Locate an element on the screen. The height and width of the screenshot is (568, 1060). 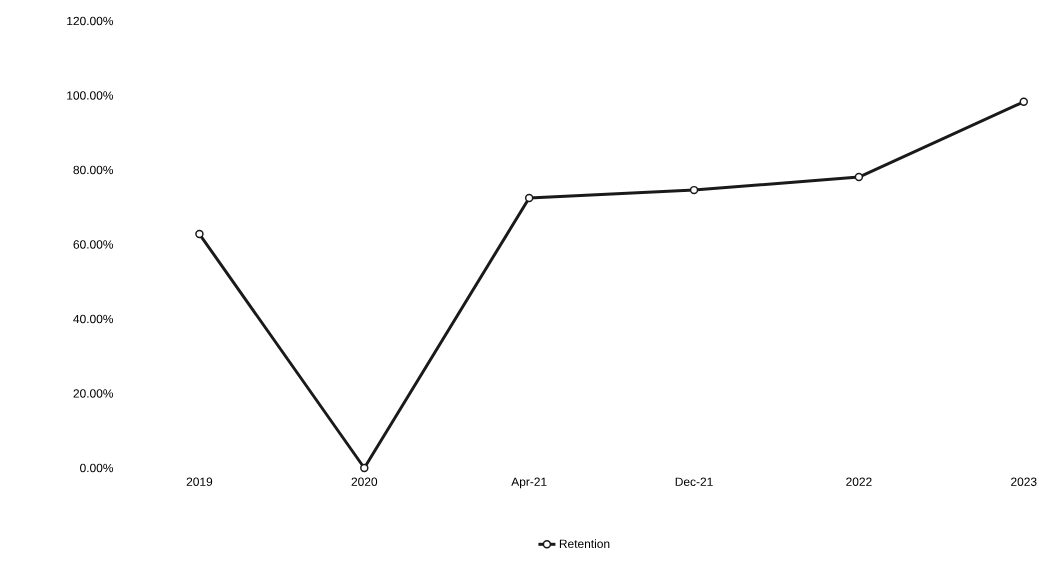
y-tick-label: 80.00% is located at coordinates (93, 170).